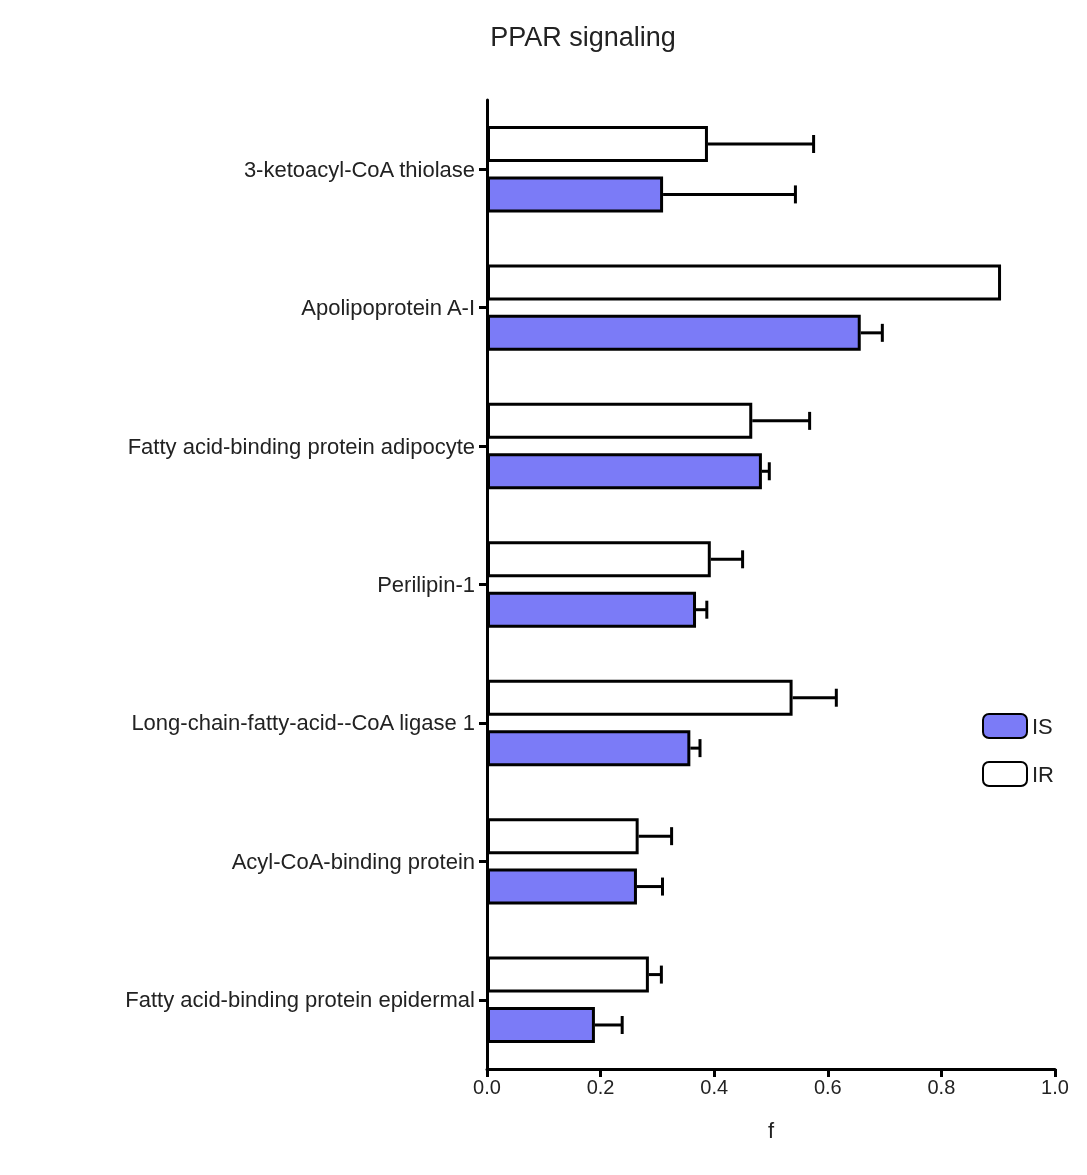 This screenshot has width=1087, height=1175. Describe the element at coordinates (487, 1087) in the screenshot. I see `x-tick-label: 0.0` at that location.